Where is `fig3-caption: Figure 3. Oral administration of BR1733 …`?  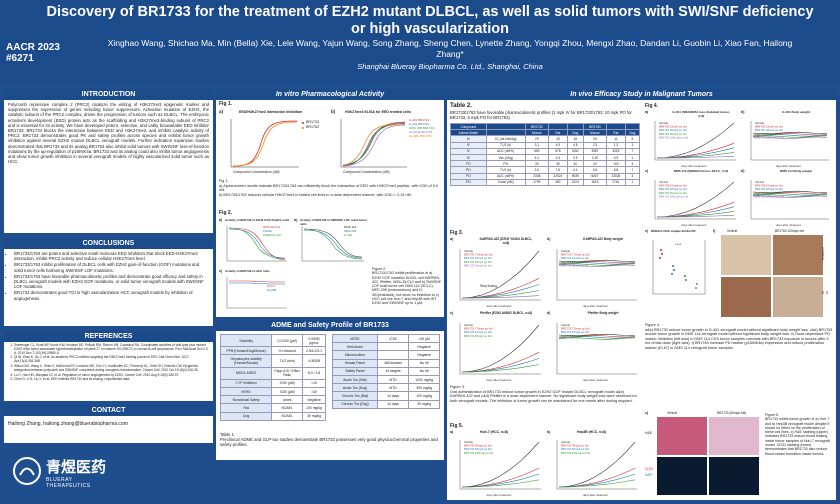 fig3-caption: Figure 3. Oral administration of BR1733 … is located at coordinates (543, 394).